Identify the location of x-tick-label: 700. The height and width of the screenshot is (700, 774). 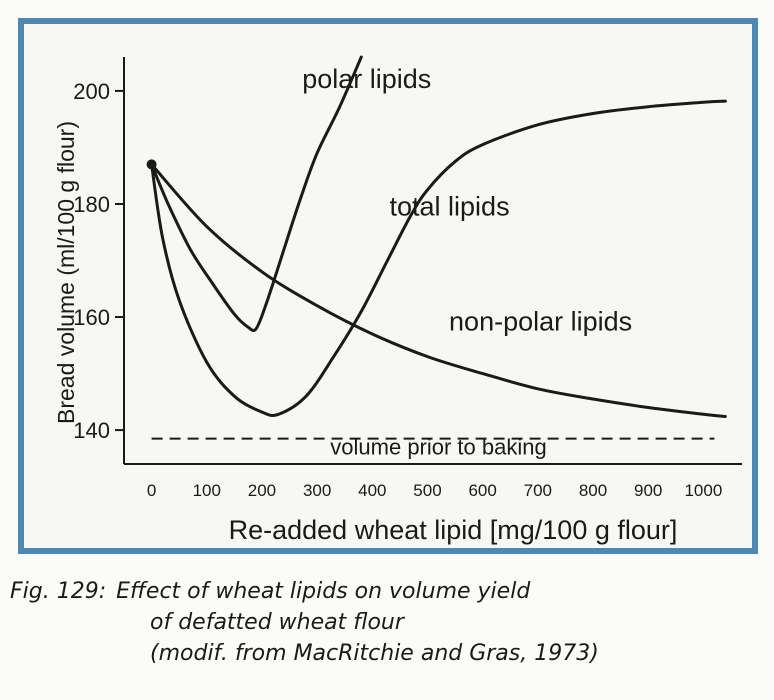
(538, 490).